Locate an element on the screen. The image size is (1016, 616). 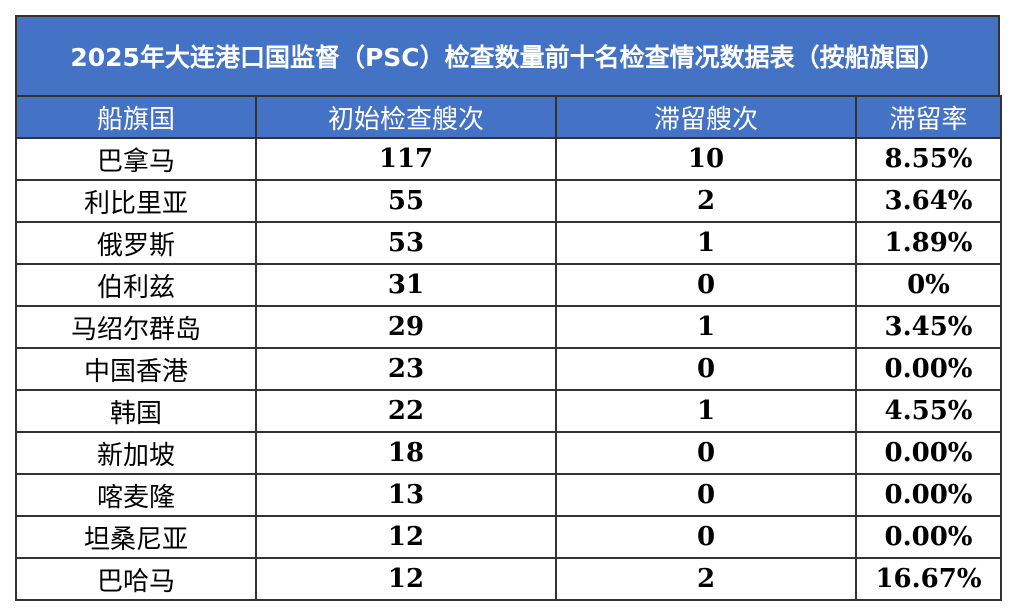
number-cell: 29 is located at coordinates (406, 327).